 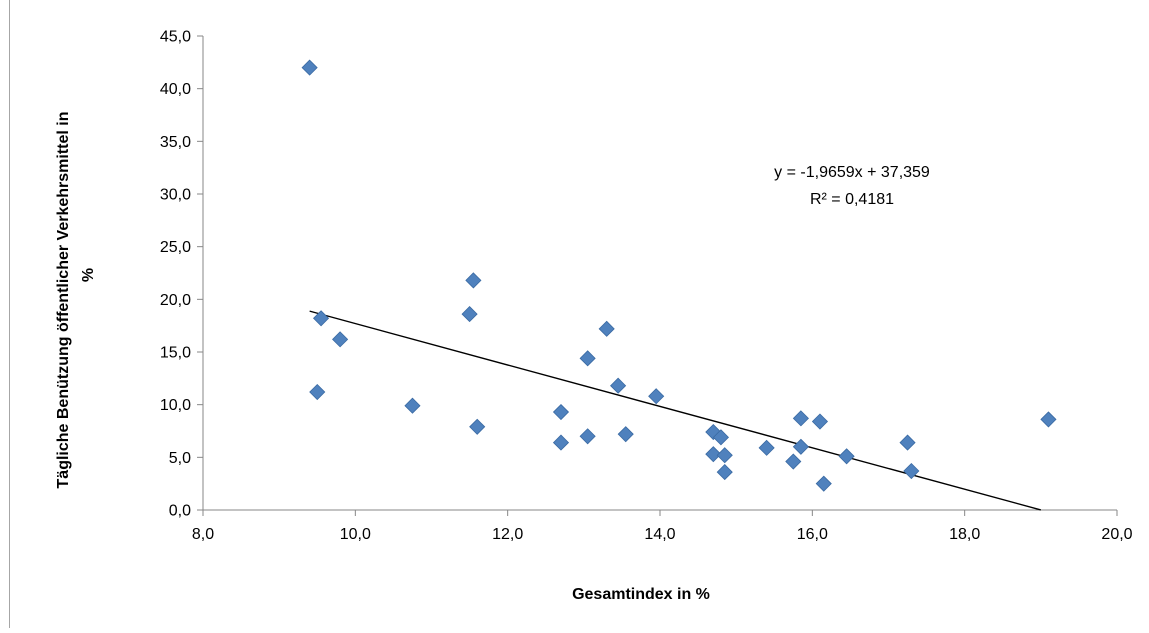 What do you see at coordinates (88, 275) in the screenshot?
I see `y-axis-title-line-2: %` at bounding box center [88, 275].